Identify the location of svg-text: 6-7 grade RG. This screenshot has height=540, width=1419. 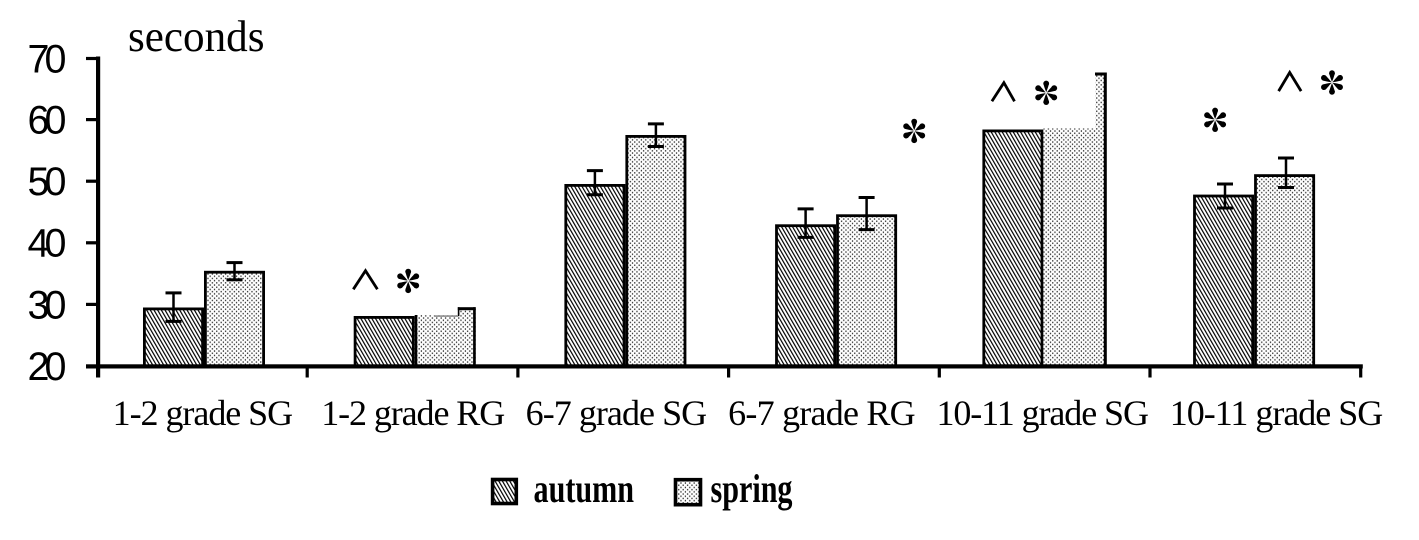
(822, 413).